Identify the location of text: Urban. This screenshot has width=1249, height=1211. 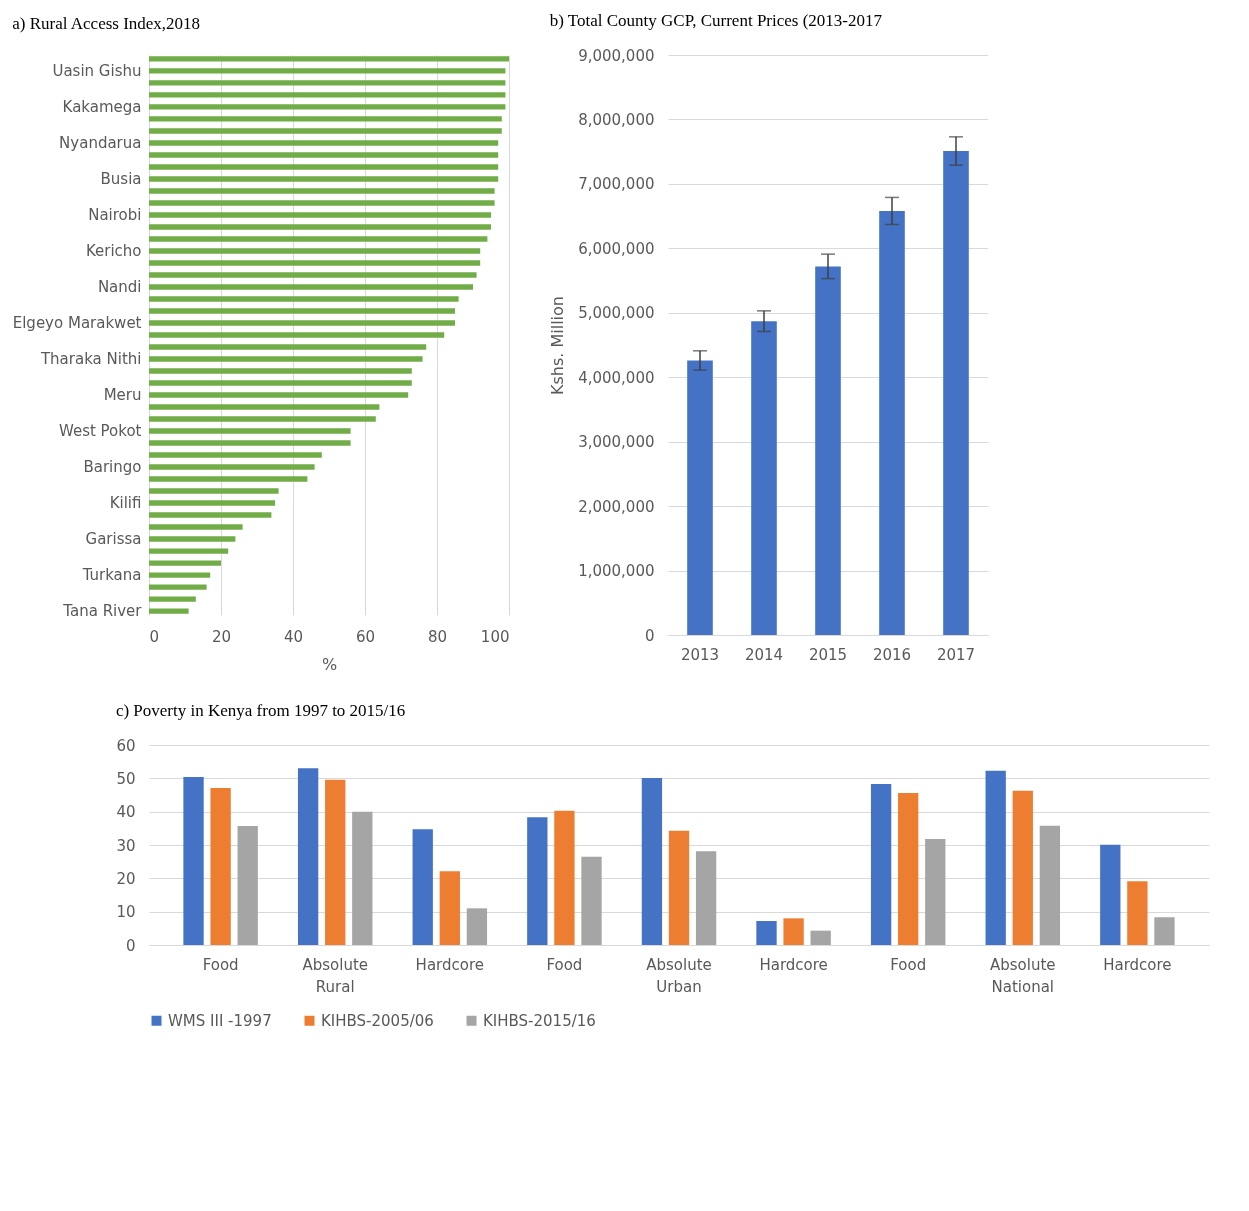
(679, 987).